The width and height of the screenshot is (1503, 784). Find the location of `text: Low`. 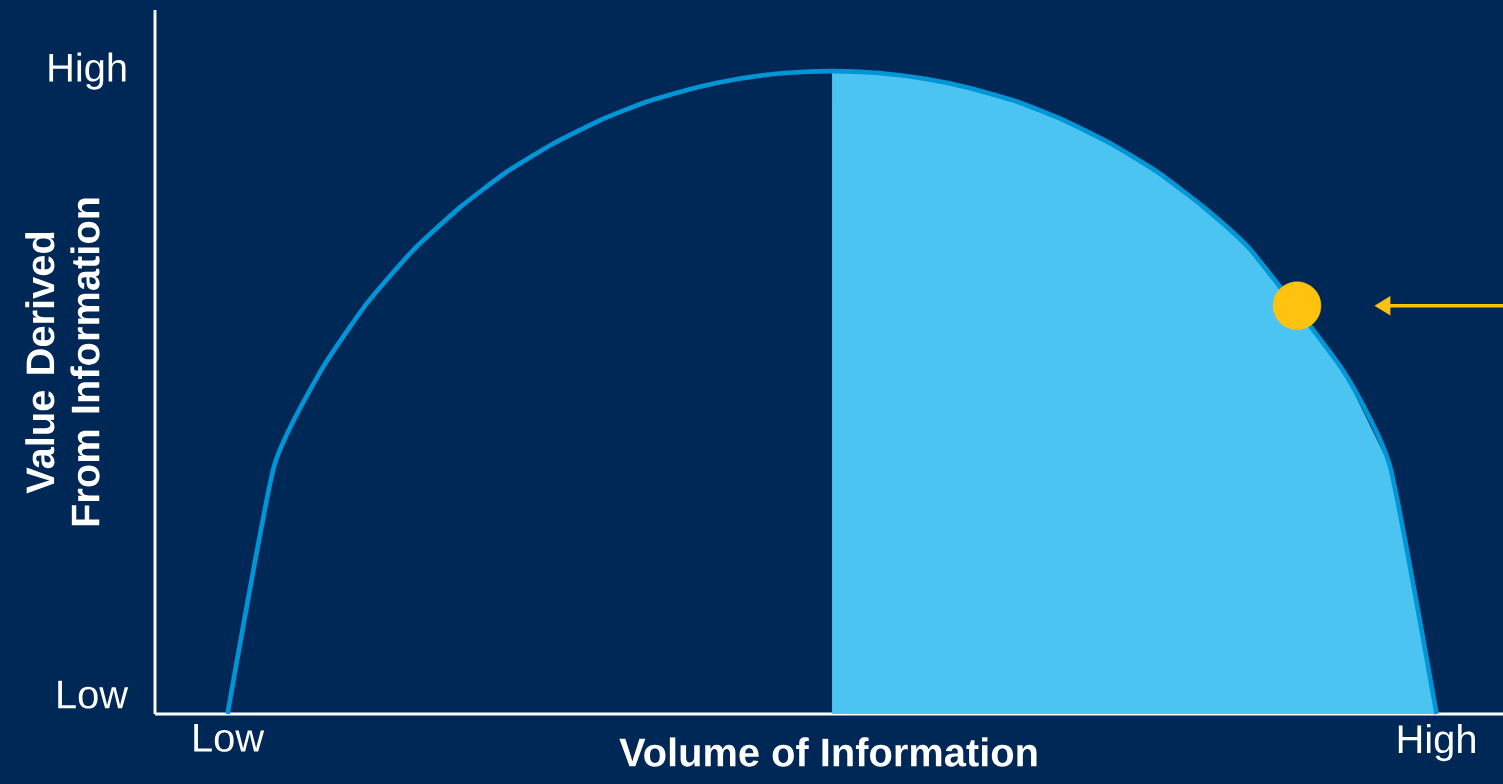

text: Low is located at coordinates (93, 694).